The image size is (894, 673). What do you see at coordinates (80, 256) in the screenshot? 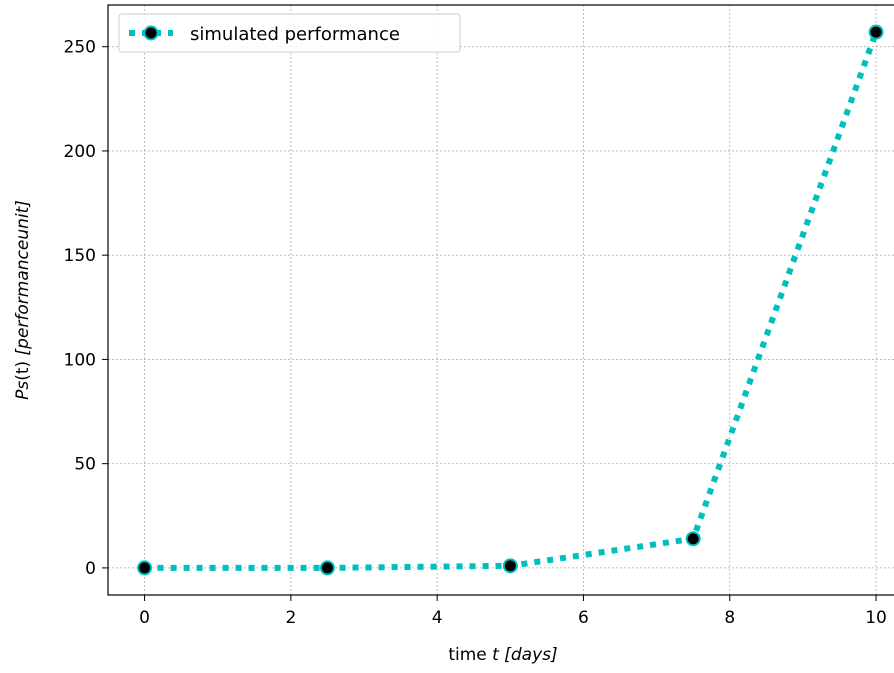
I see `y-tick-label: 150` at bounding box center [80, 256].